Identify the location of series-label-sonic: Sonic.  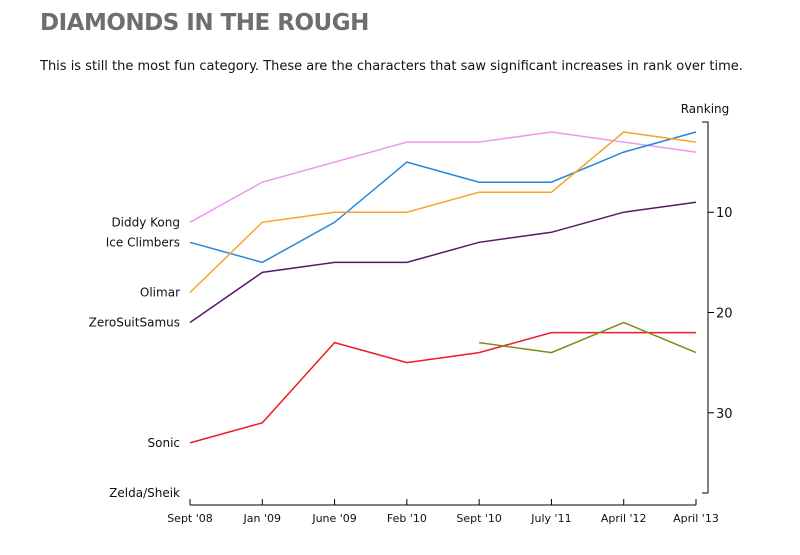
(164, 443).